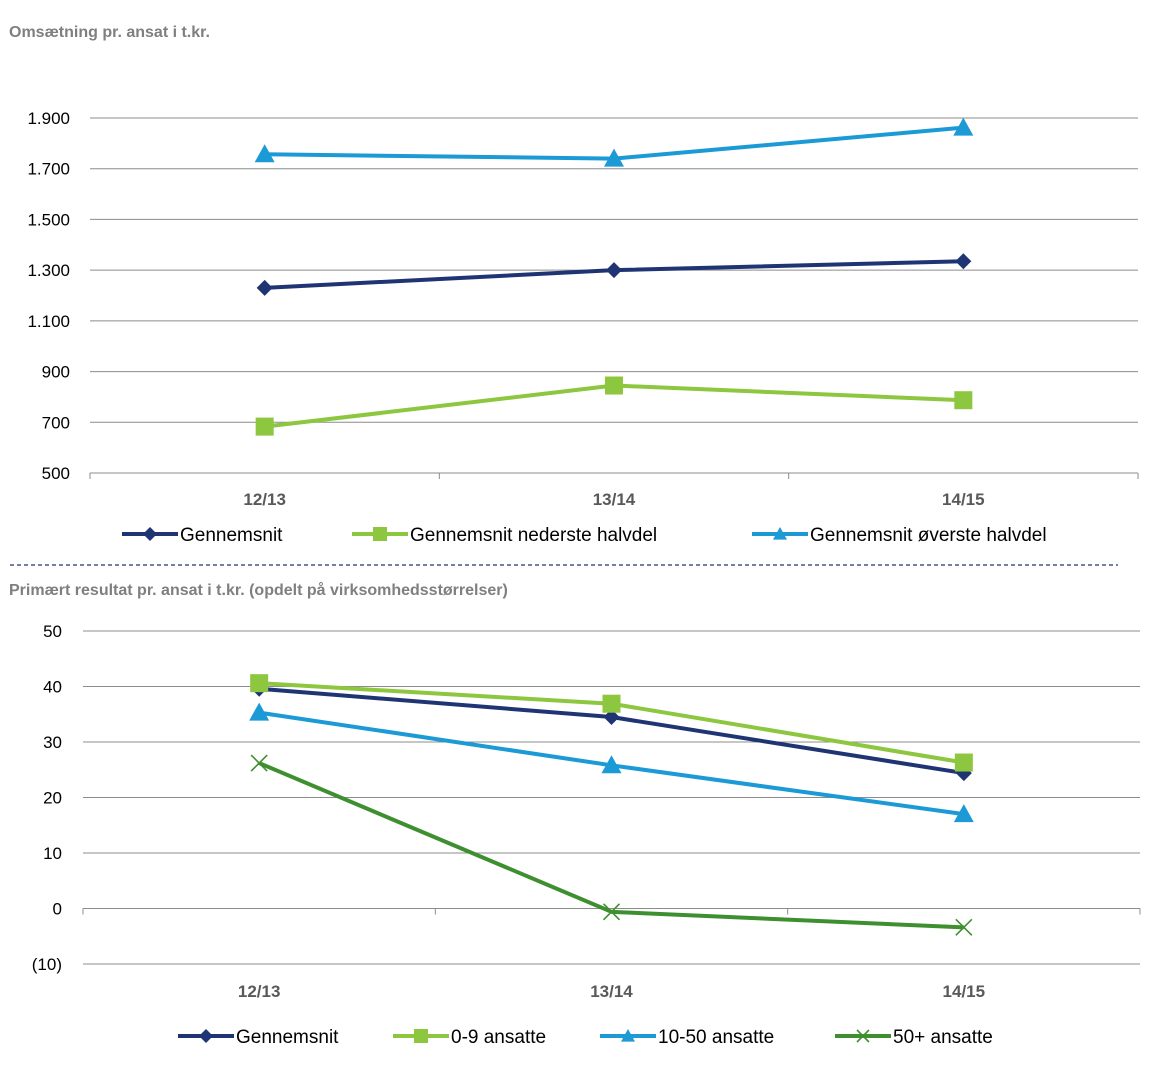 Image resolution: width=1159 pixels, height=1071 pixels. I want to click on chart-2-ytick-label: 40, so click(52, 687).